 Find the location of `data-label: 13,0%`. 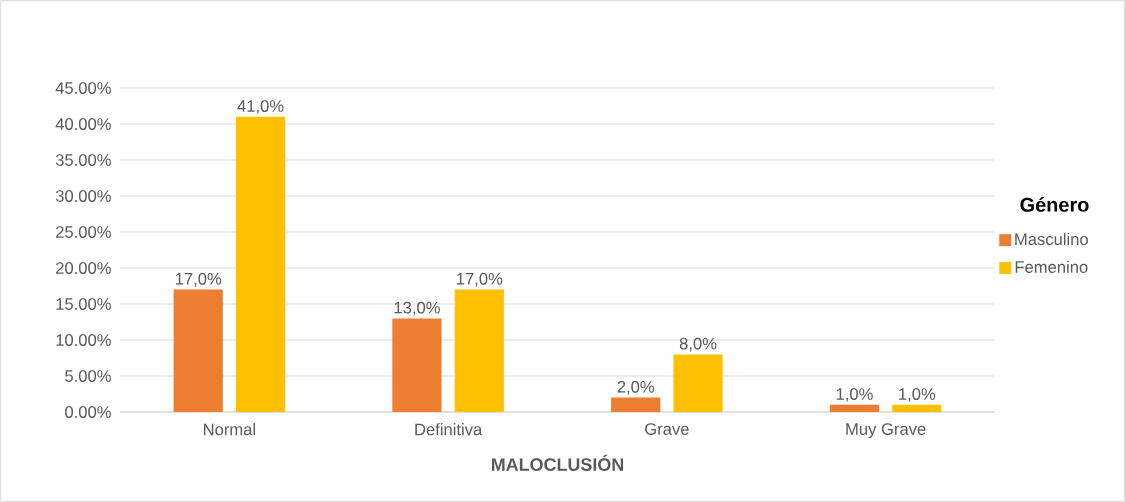

data-label: 13,0% is located at coordinates (417, 308).